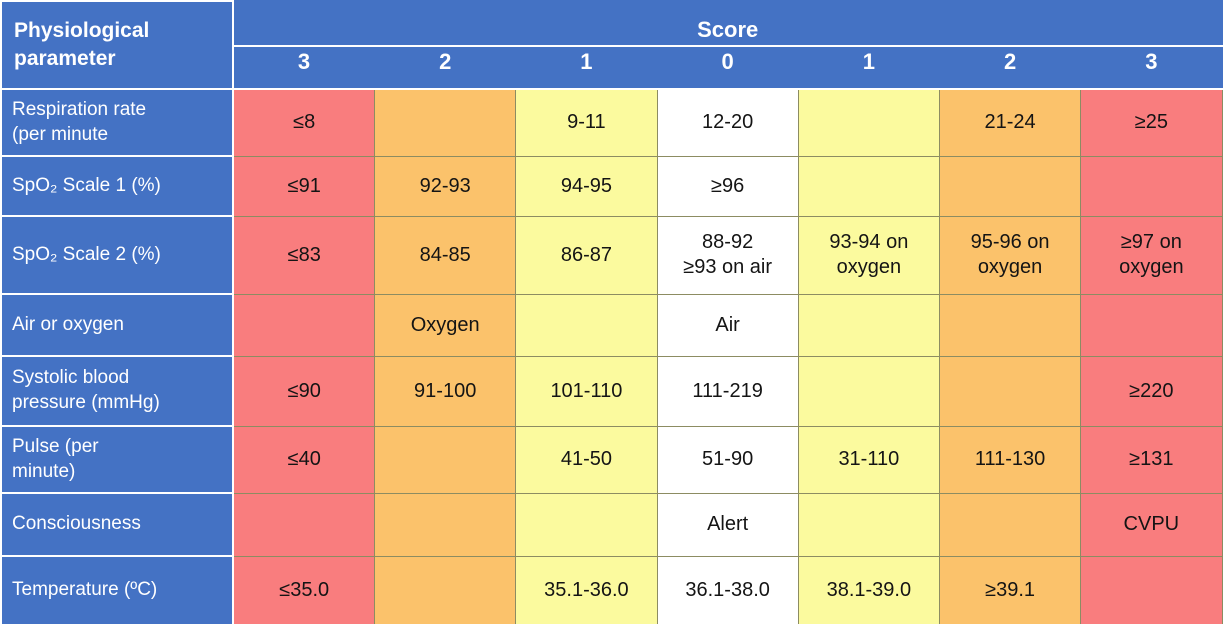  I want to click on row-label: Pulse (per minute), so click(117, 459).